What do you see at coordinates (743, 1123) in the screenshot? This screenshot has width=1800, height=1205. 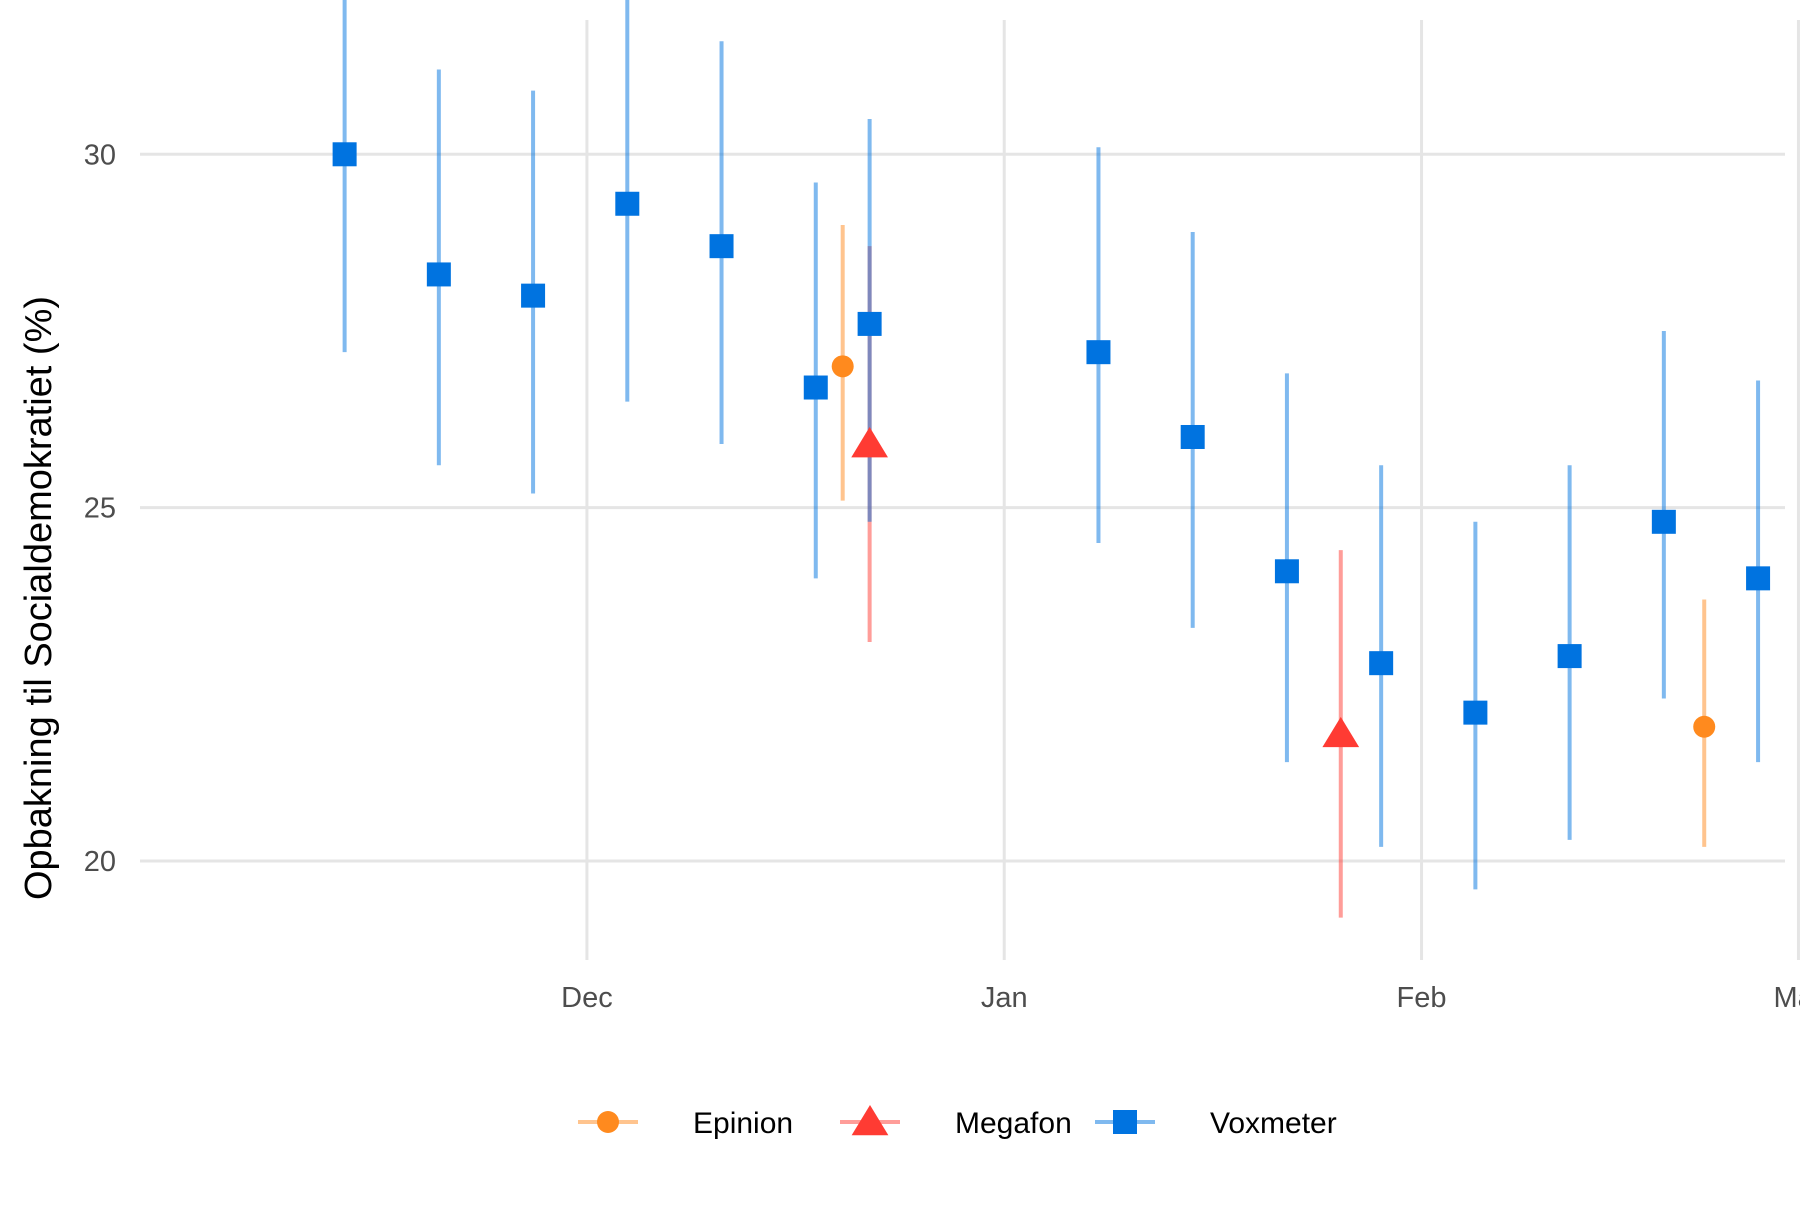 I see `legend-label: Epinion` at bounding box center [743, 1123].